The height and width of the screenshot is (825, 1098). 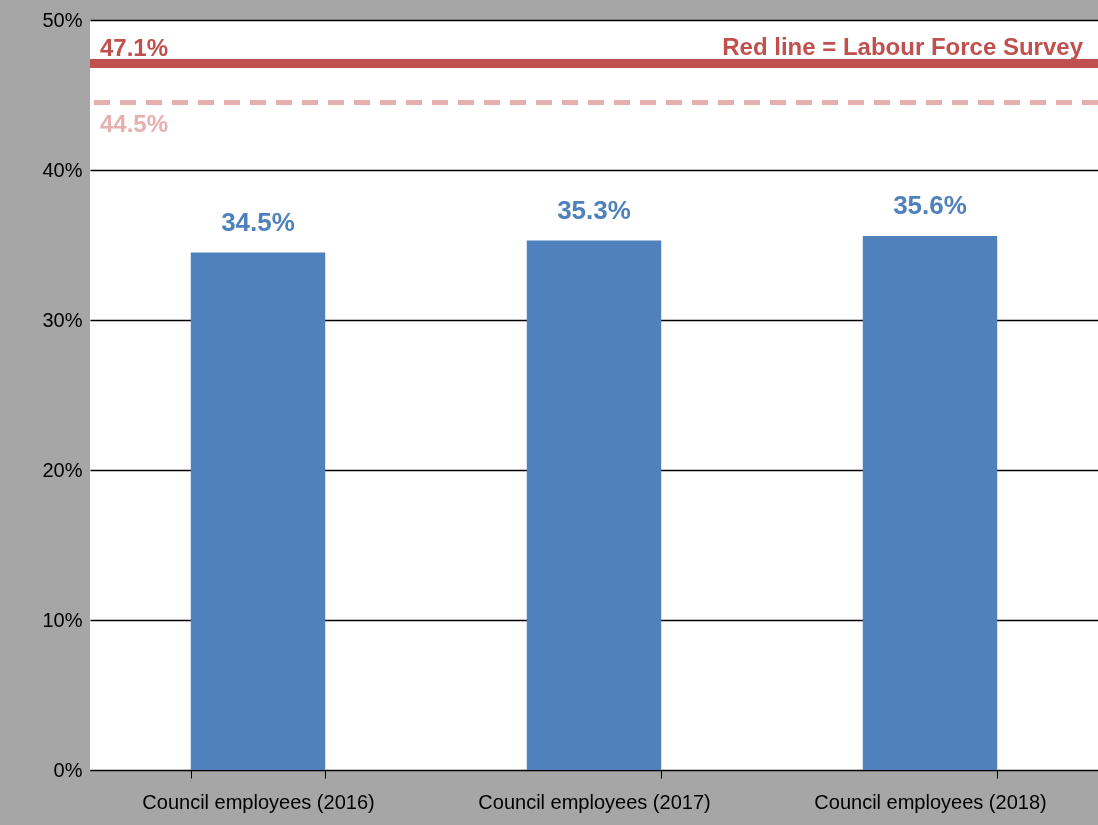 What do you see at coordinates (68, 769) in the screenshot?
I see `y-tick-label: 0%` at bounding box center [68, 769].